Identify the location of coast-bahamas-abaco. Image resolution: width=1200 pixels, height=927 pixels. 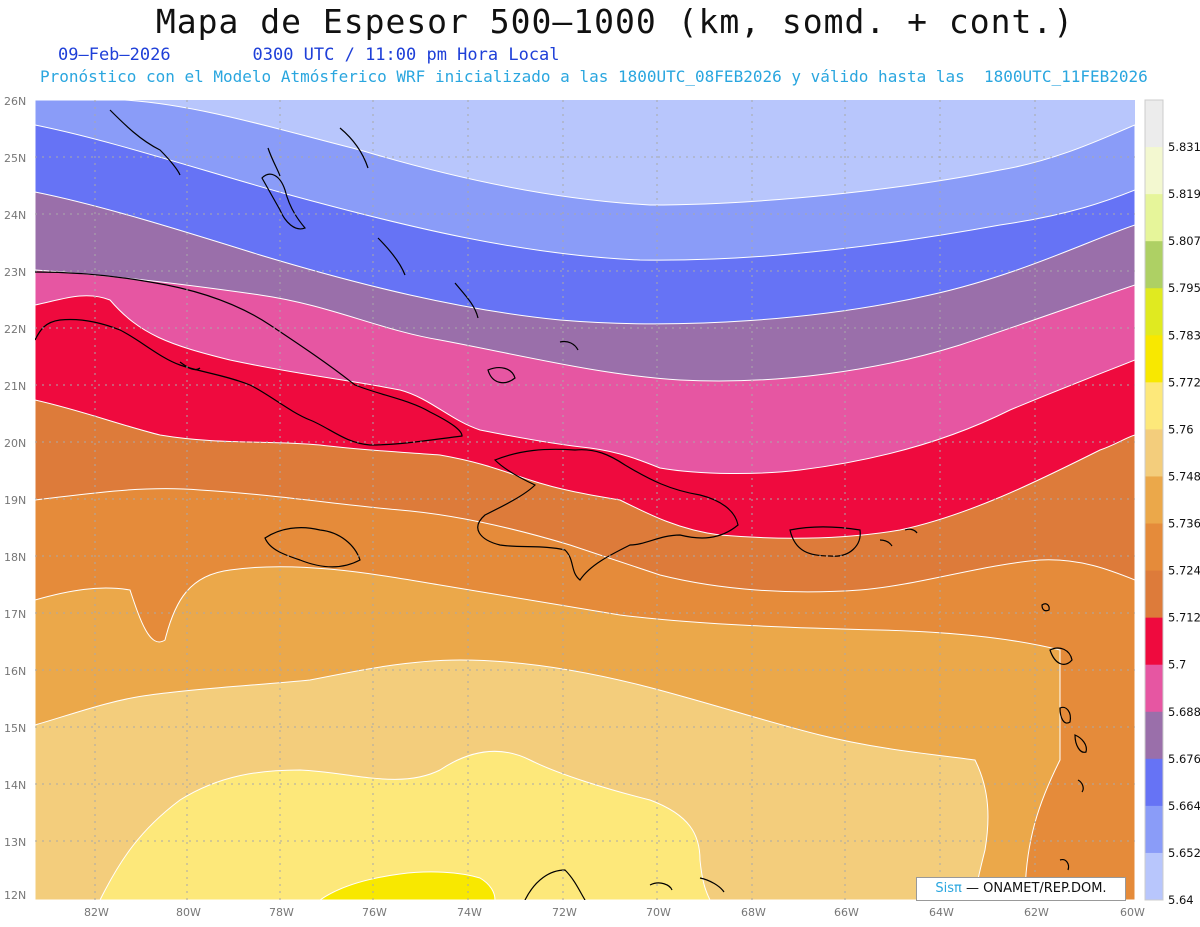
(274, 162).